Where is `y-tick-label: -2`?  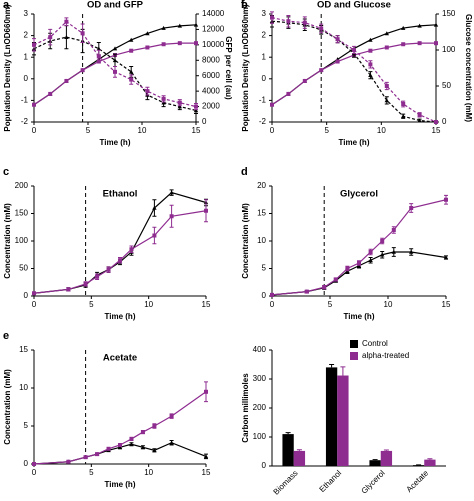 y-tick-label: -2 is located at coordinates (25, 121).